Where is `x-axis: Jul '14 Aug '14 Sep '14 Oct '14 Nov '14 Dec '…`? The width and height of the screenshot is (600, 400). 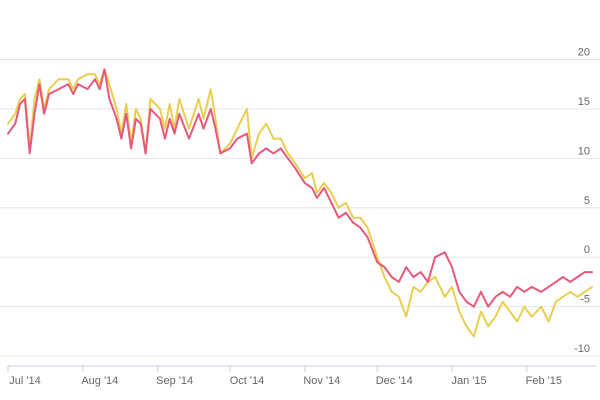 x-axis: Jul '14 Aug '14 Sep '14 Oct '14 Nov '14 Dec '… is located at coordinates (284, 376).